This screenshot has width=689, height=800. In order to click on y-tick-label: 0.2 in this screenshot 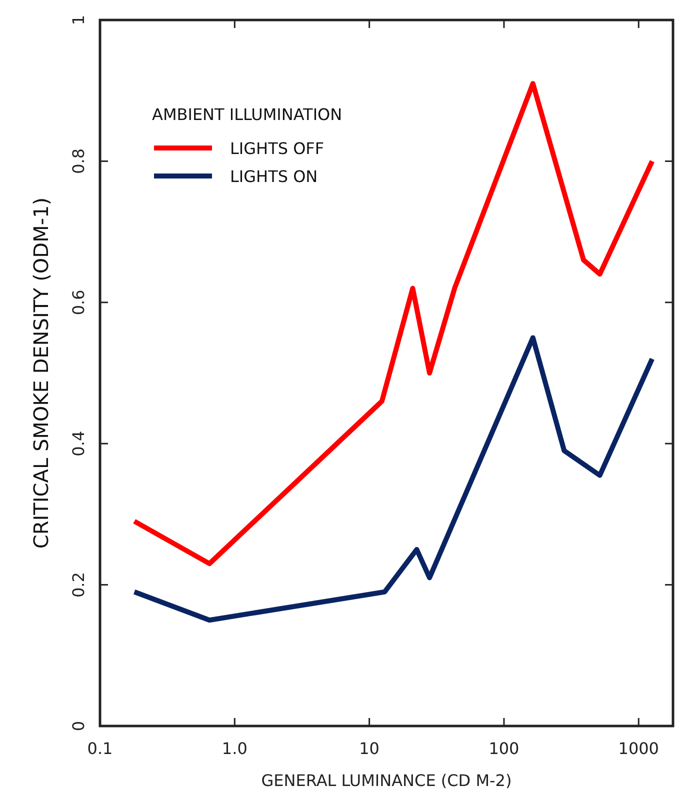, I will do `click(78, 585)`.